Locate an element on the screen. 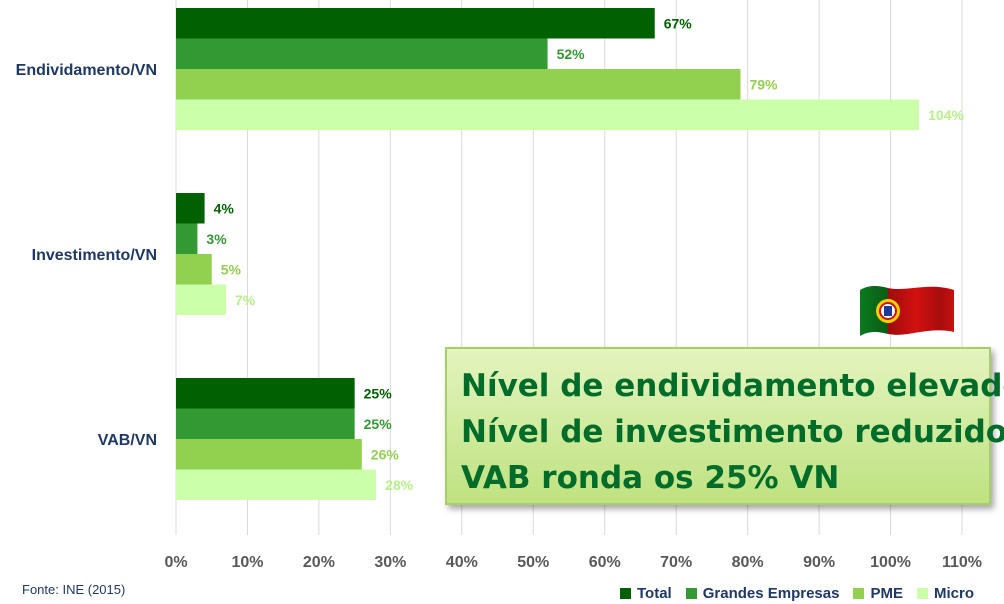  portugal-flag-icon is located at coordinates (907, 311).